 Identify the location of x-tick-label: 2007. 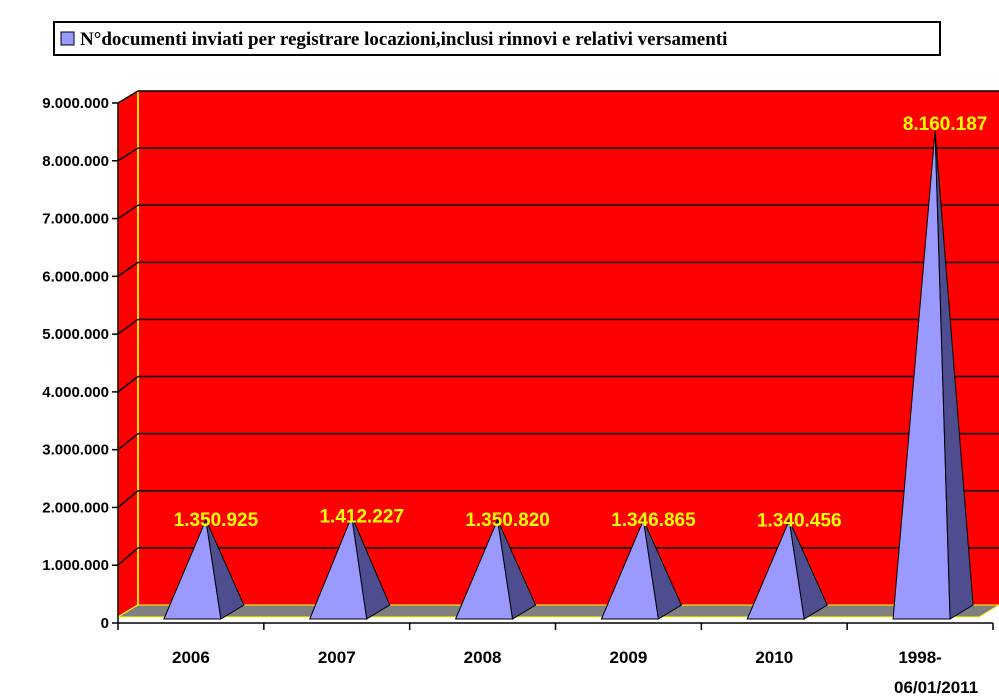
(337, 657).